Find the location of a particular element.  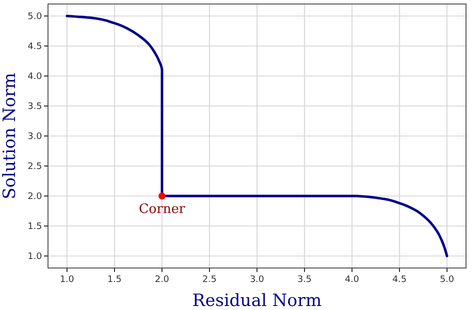

y-tick-label: 4.5 is located at coordinates (35, 47).